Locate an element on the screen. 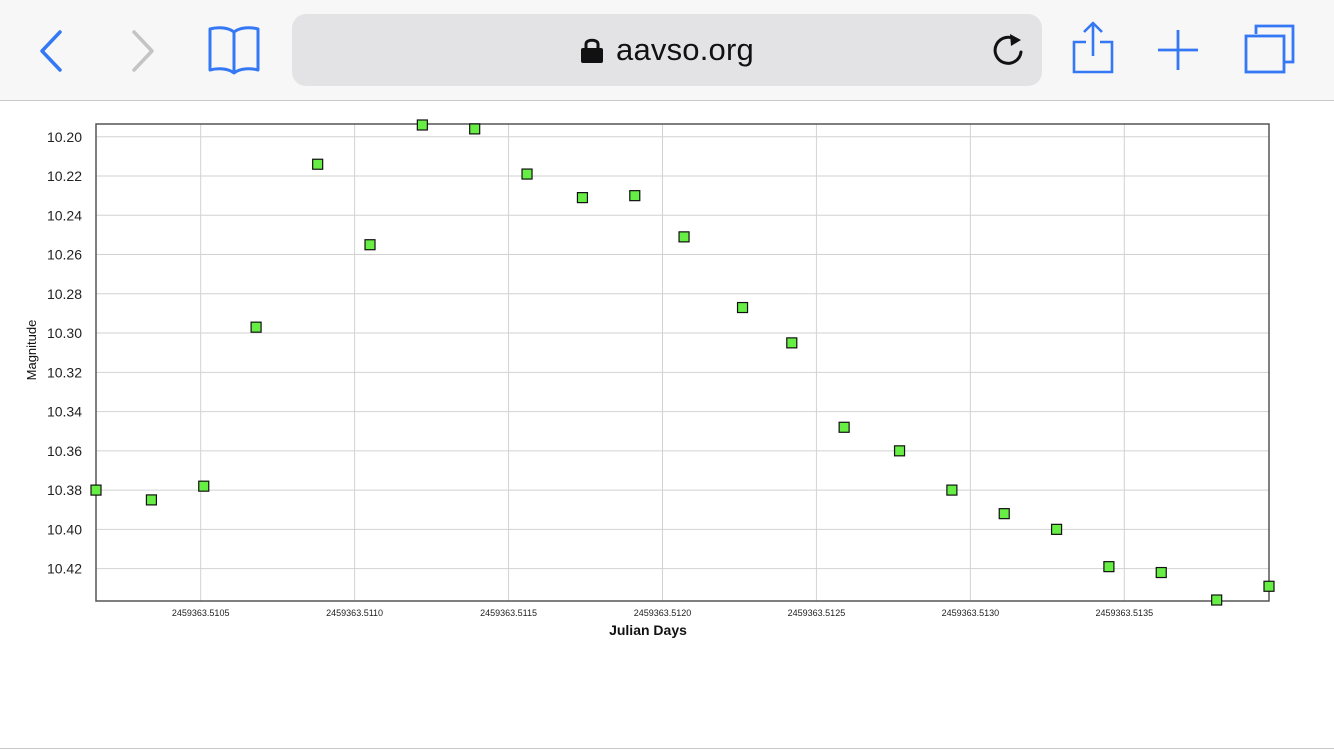 Image resolution: width=1334 pixels, height=750 pixels. address-bar: aavso.org is located at coordinates (667, 50).